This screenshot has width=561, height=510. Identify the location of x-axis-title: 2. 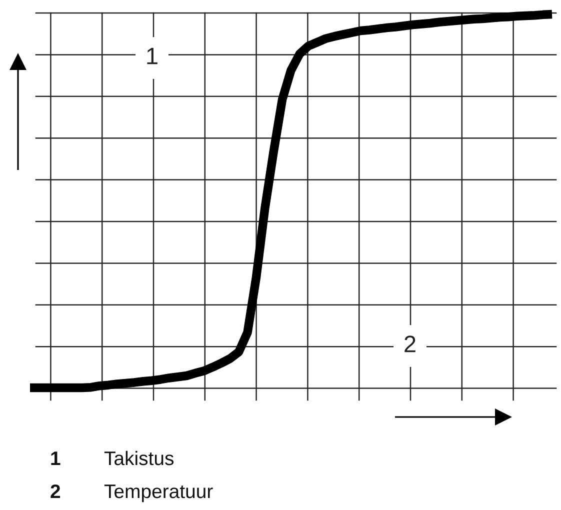
(410, 344).